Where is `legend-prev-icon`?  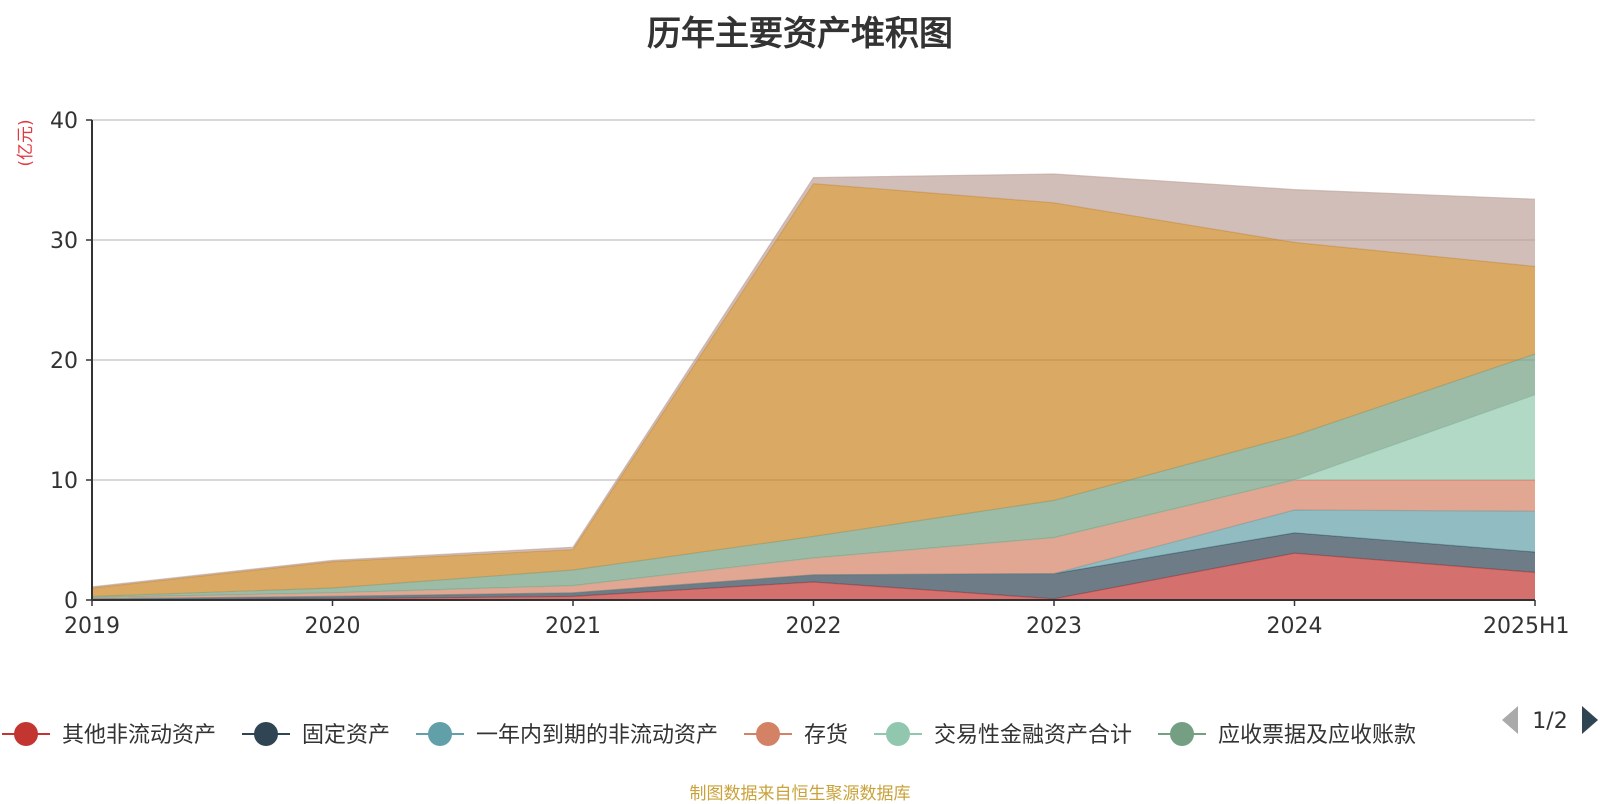
legend-prev-icon is located at coordinates (1510, 720).